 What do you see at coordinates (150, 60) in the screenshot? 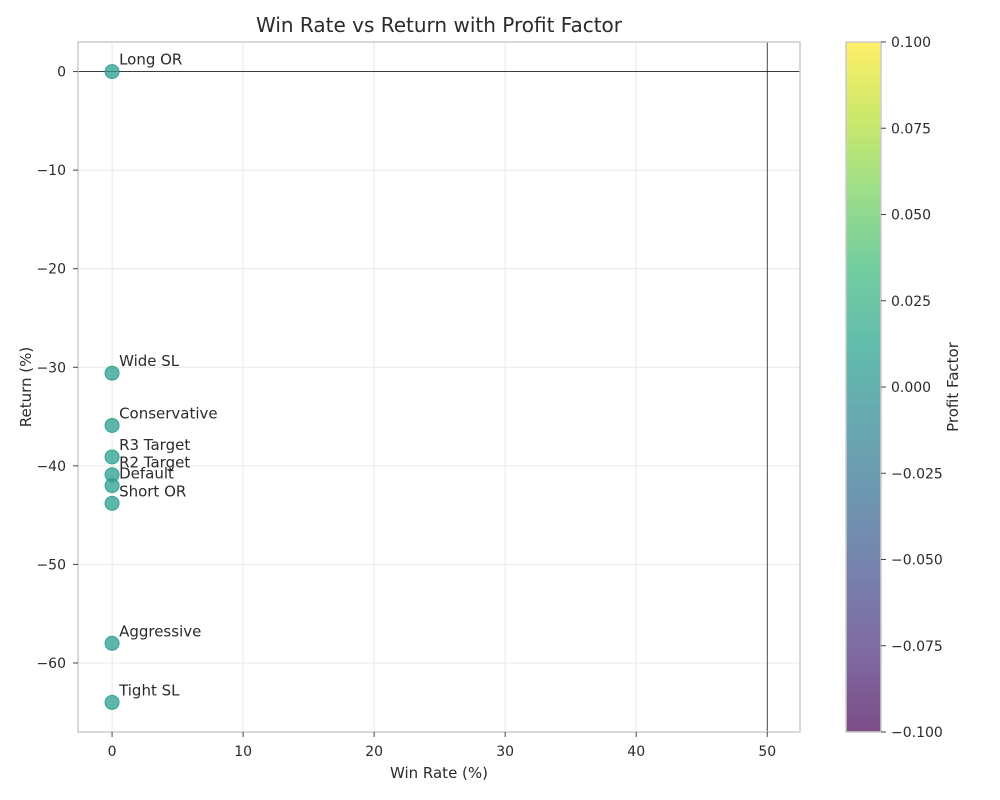
I see `point-label: Long OR` at bounding box center [150, 60].